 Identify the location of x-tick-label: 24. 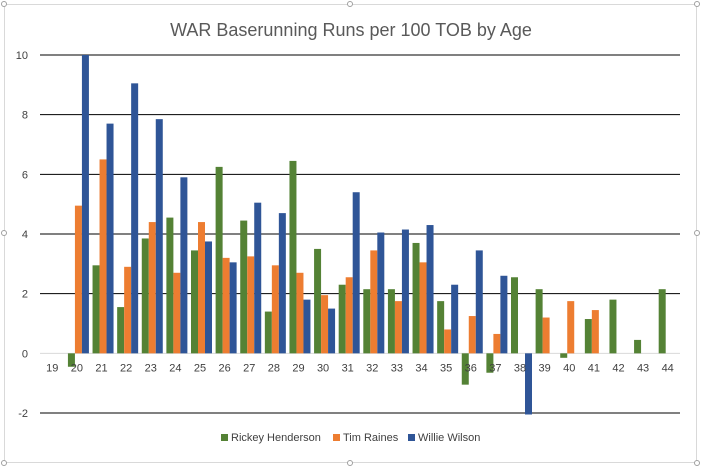
(175, 368).